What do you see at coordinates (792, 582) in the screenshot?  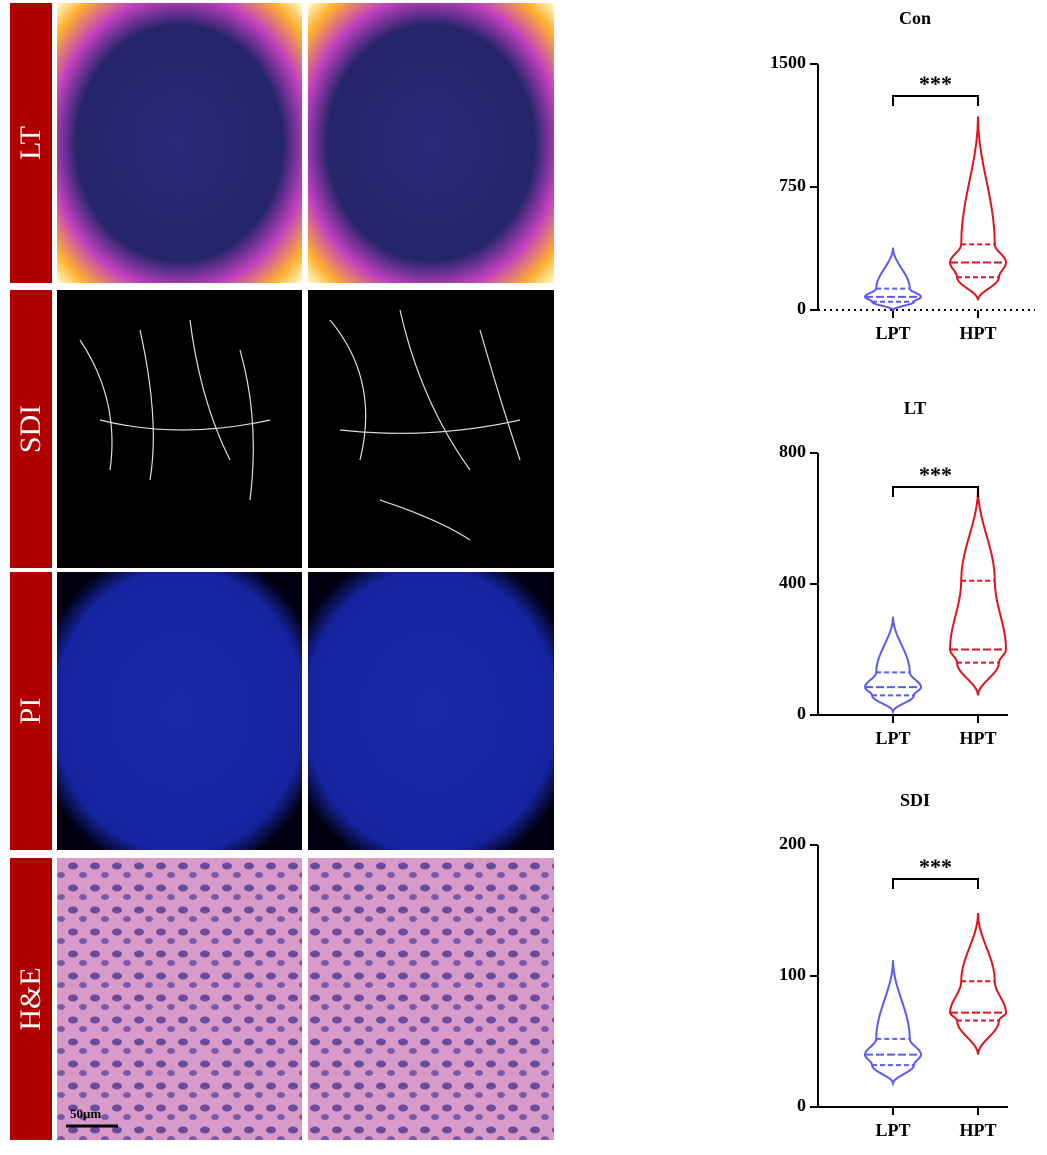 I see `y-tick-label: 400` at bounding box center [792, 582].